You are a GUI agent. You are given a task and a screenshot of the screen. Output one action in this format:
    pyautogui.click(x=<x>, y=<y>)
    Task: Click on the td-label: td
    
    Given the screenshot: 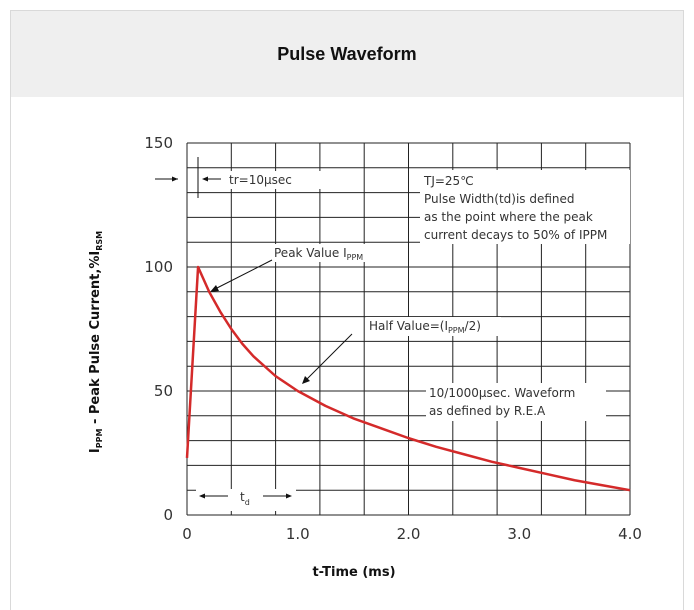 What is the action you would take?
    pyautogui.click(x=245, y=498)
    